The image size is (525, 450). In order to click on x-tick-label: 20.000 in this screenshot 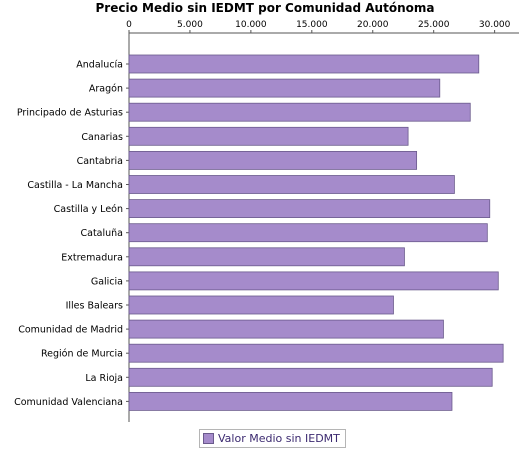, I will do `click(373, 25)`.